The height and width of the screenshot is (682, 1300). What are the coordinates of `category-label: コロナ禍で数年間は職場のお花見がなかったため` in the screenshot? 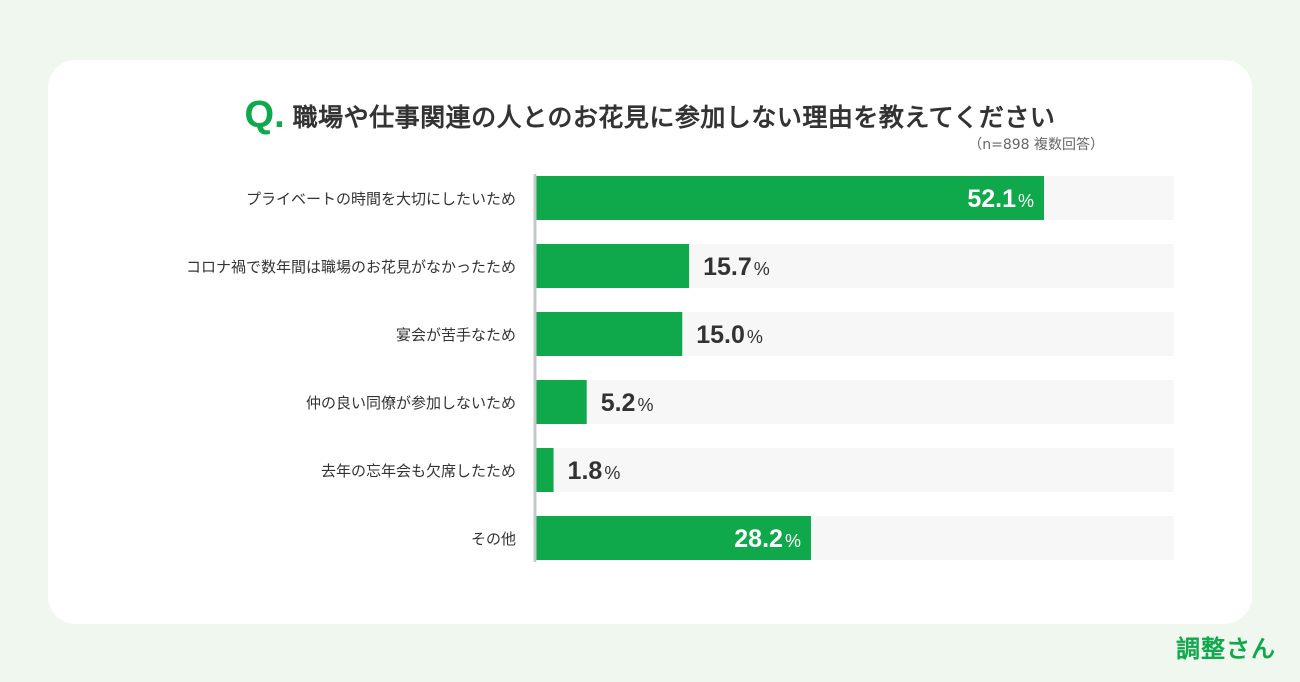 It's located at (351, 267).